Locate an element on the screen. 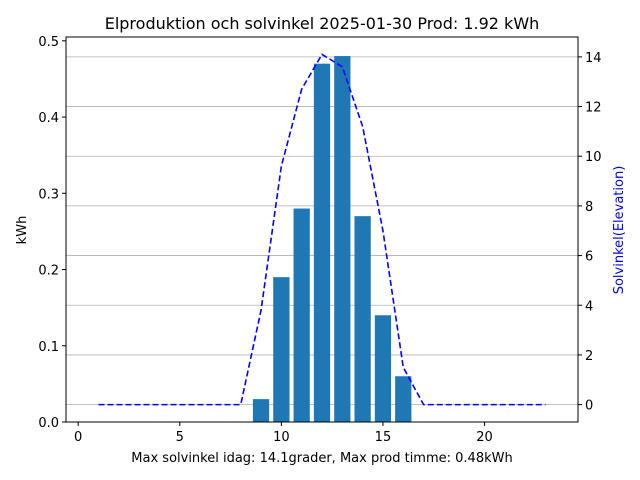 This screenshot has width=640, height=480. x-tick-label: 0 is located at coordinates (78, 437).